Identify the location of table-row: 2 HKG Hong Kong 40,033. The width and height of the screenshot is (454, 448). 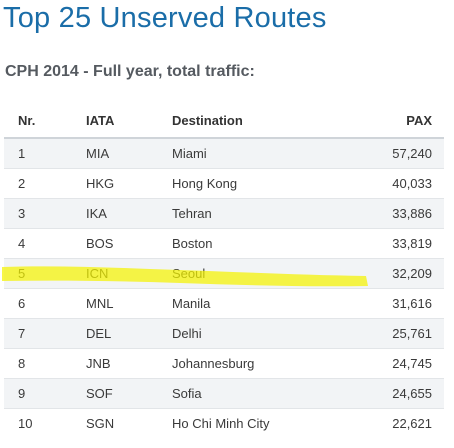
(224, 183).